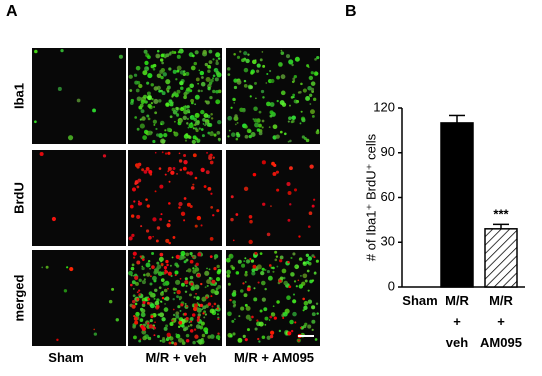 The width and height of the screenshot is (542, 376). Describe the element at coordinates (351, 11) in the screenshot. I see `panel-label: B` at that location.